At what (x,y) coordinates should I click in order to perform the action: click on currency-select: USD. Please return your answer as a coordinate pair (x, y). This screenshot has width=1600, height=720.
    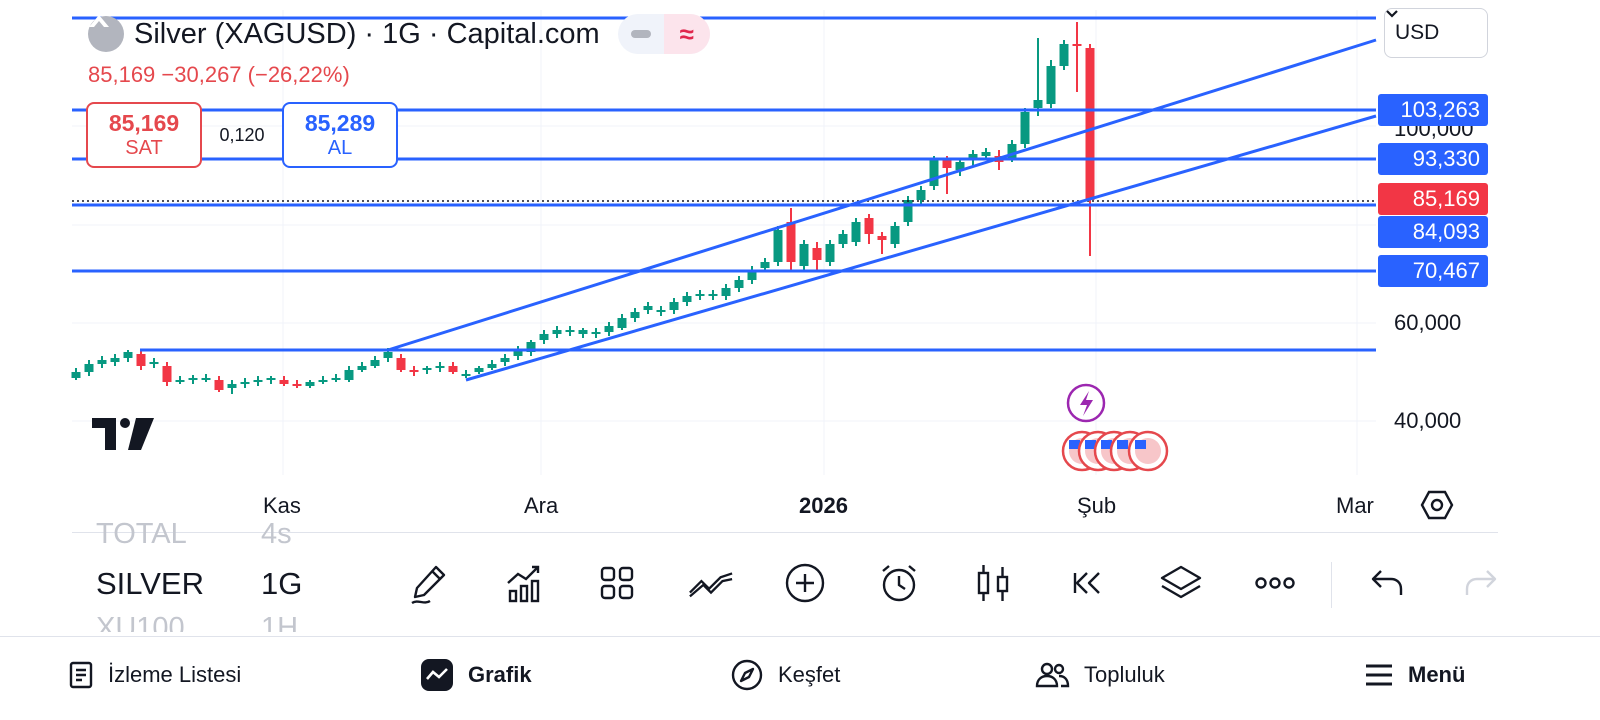
    Looking at the image, I should click on (1436, 33).